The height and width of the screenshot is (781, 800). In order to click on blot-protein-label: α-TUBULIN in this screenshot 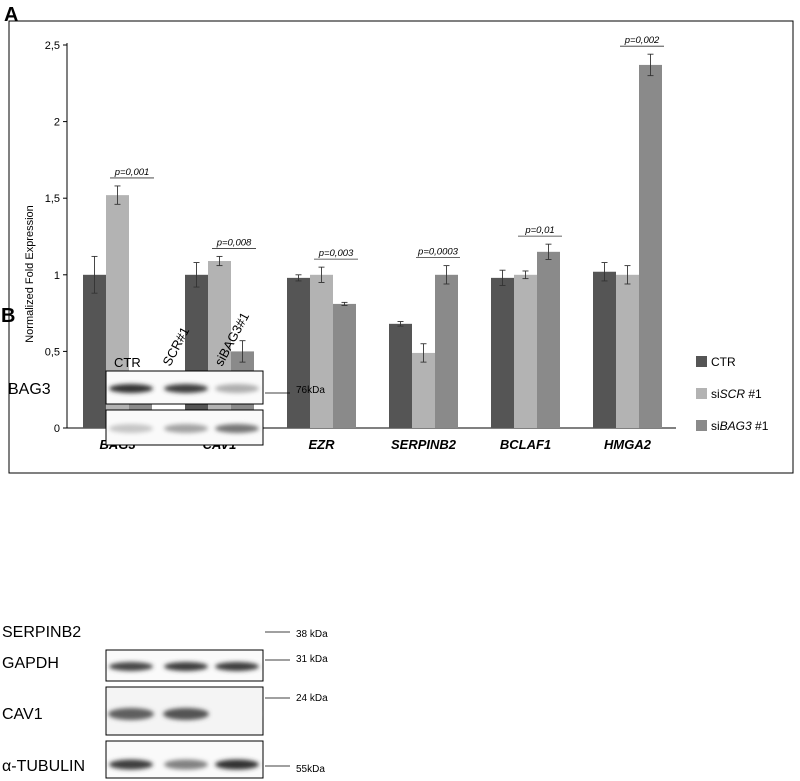, I will do `click(43, 766)`.